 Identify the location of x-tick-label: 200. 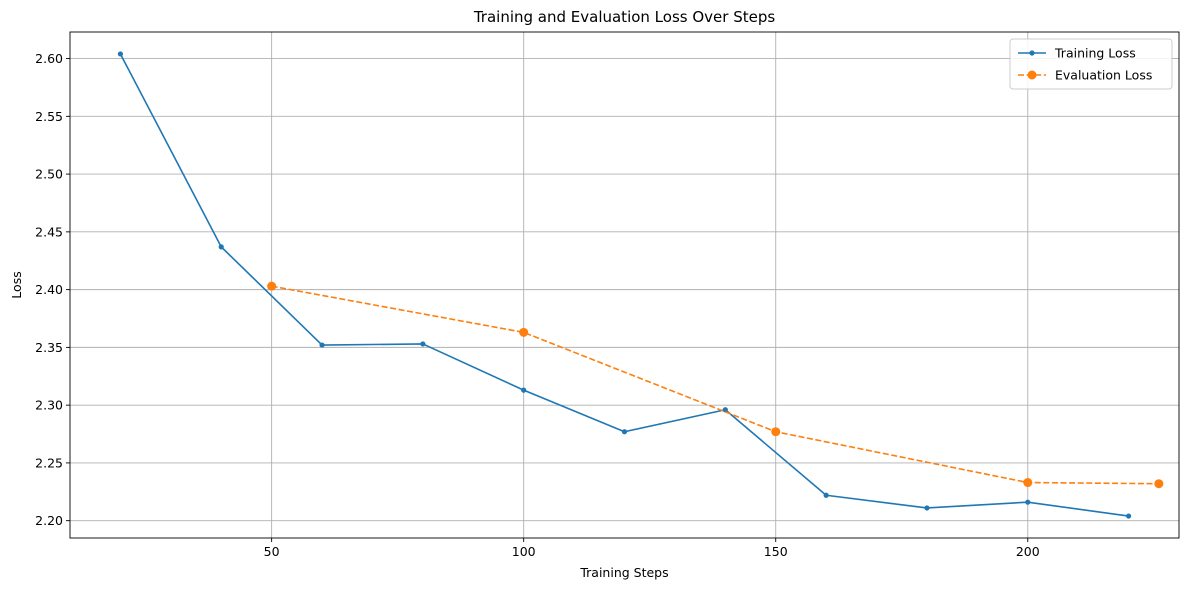
(1028, 551).